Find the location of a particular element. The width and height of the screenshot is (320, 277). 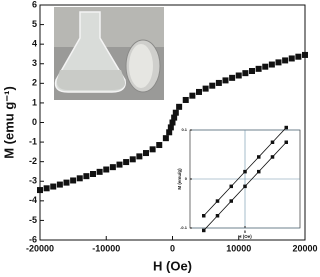

y-tick-label: -4 is located at coordinates (33, 200).